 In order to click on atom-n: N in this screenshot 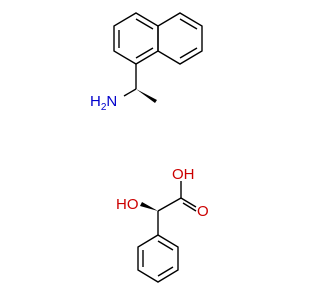, I will do `click(111, 101)`.